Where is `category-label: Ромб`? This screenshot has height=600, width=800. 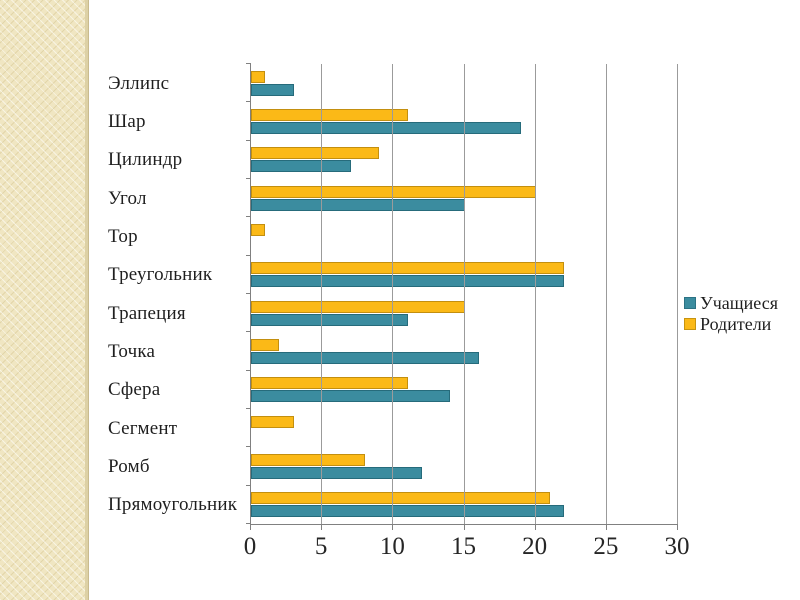 category-label: Ромб is located at coordinates (129, 466).